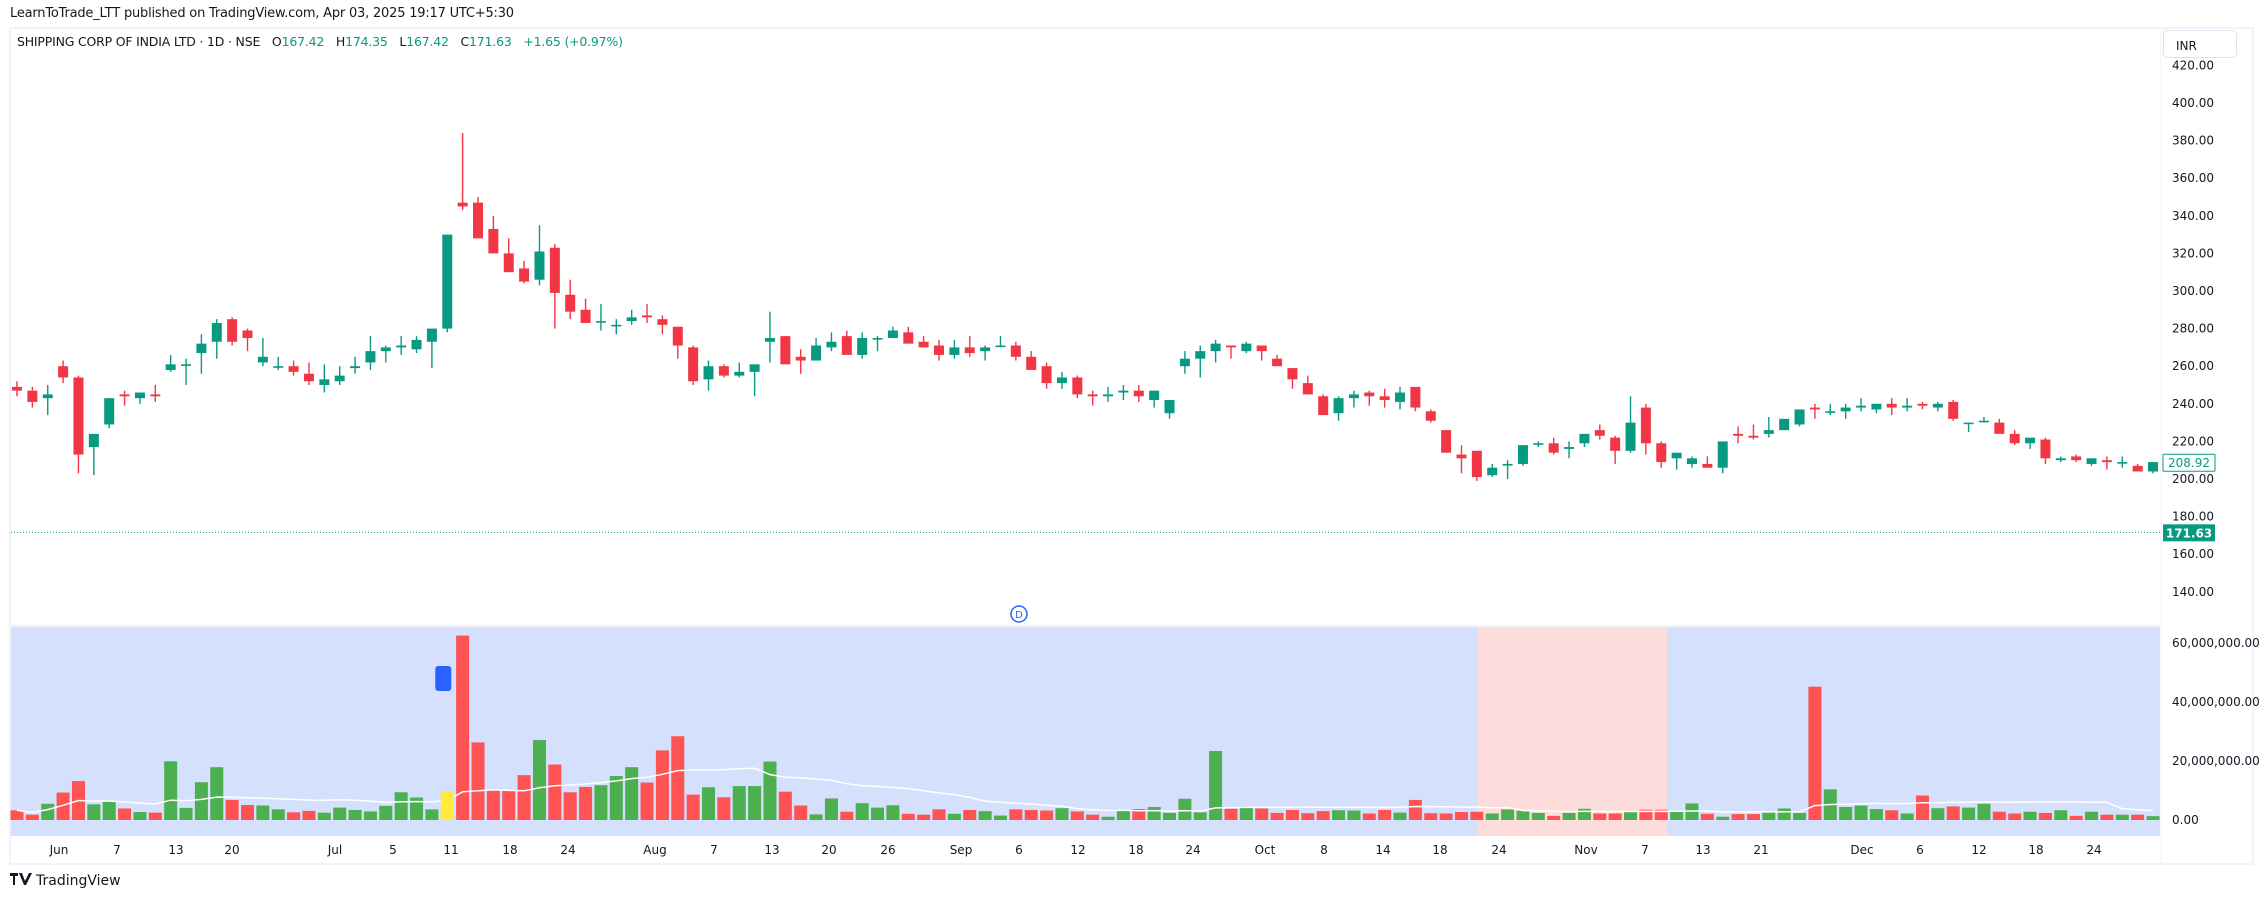 The width and height of the screenshot is (2266, 900). What do you see at coordinates (447, 805) in the screenshot?
I see `volume-bar-highlighted` at bounding box center [447, 805].